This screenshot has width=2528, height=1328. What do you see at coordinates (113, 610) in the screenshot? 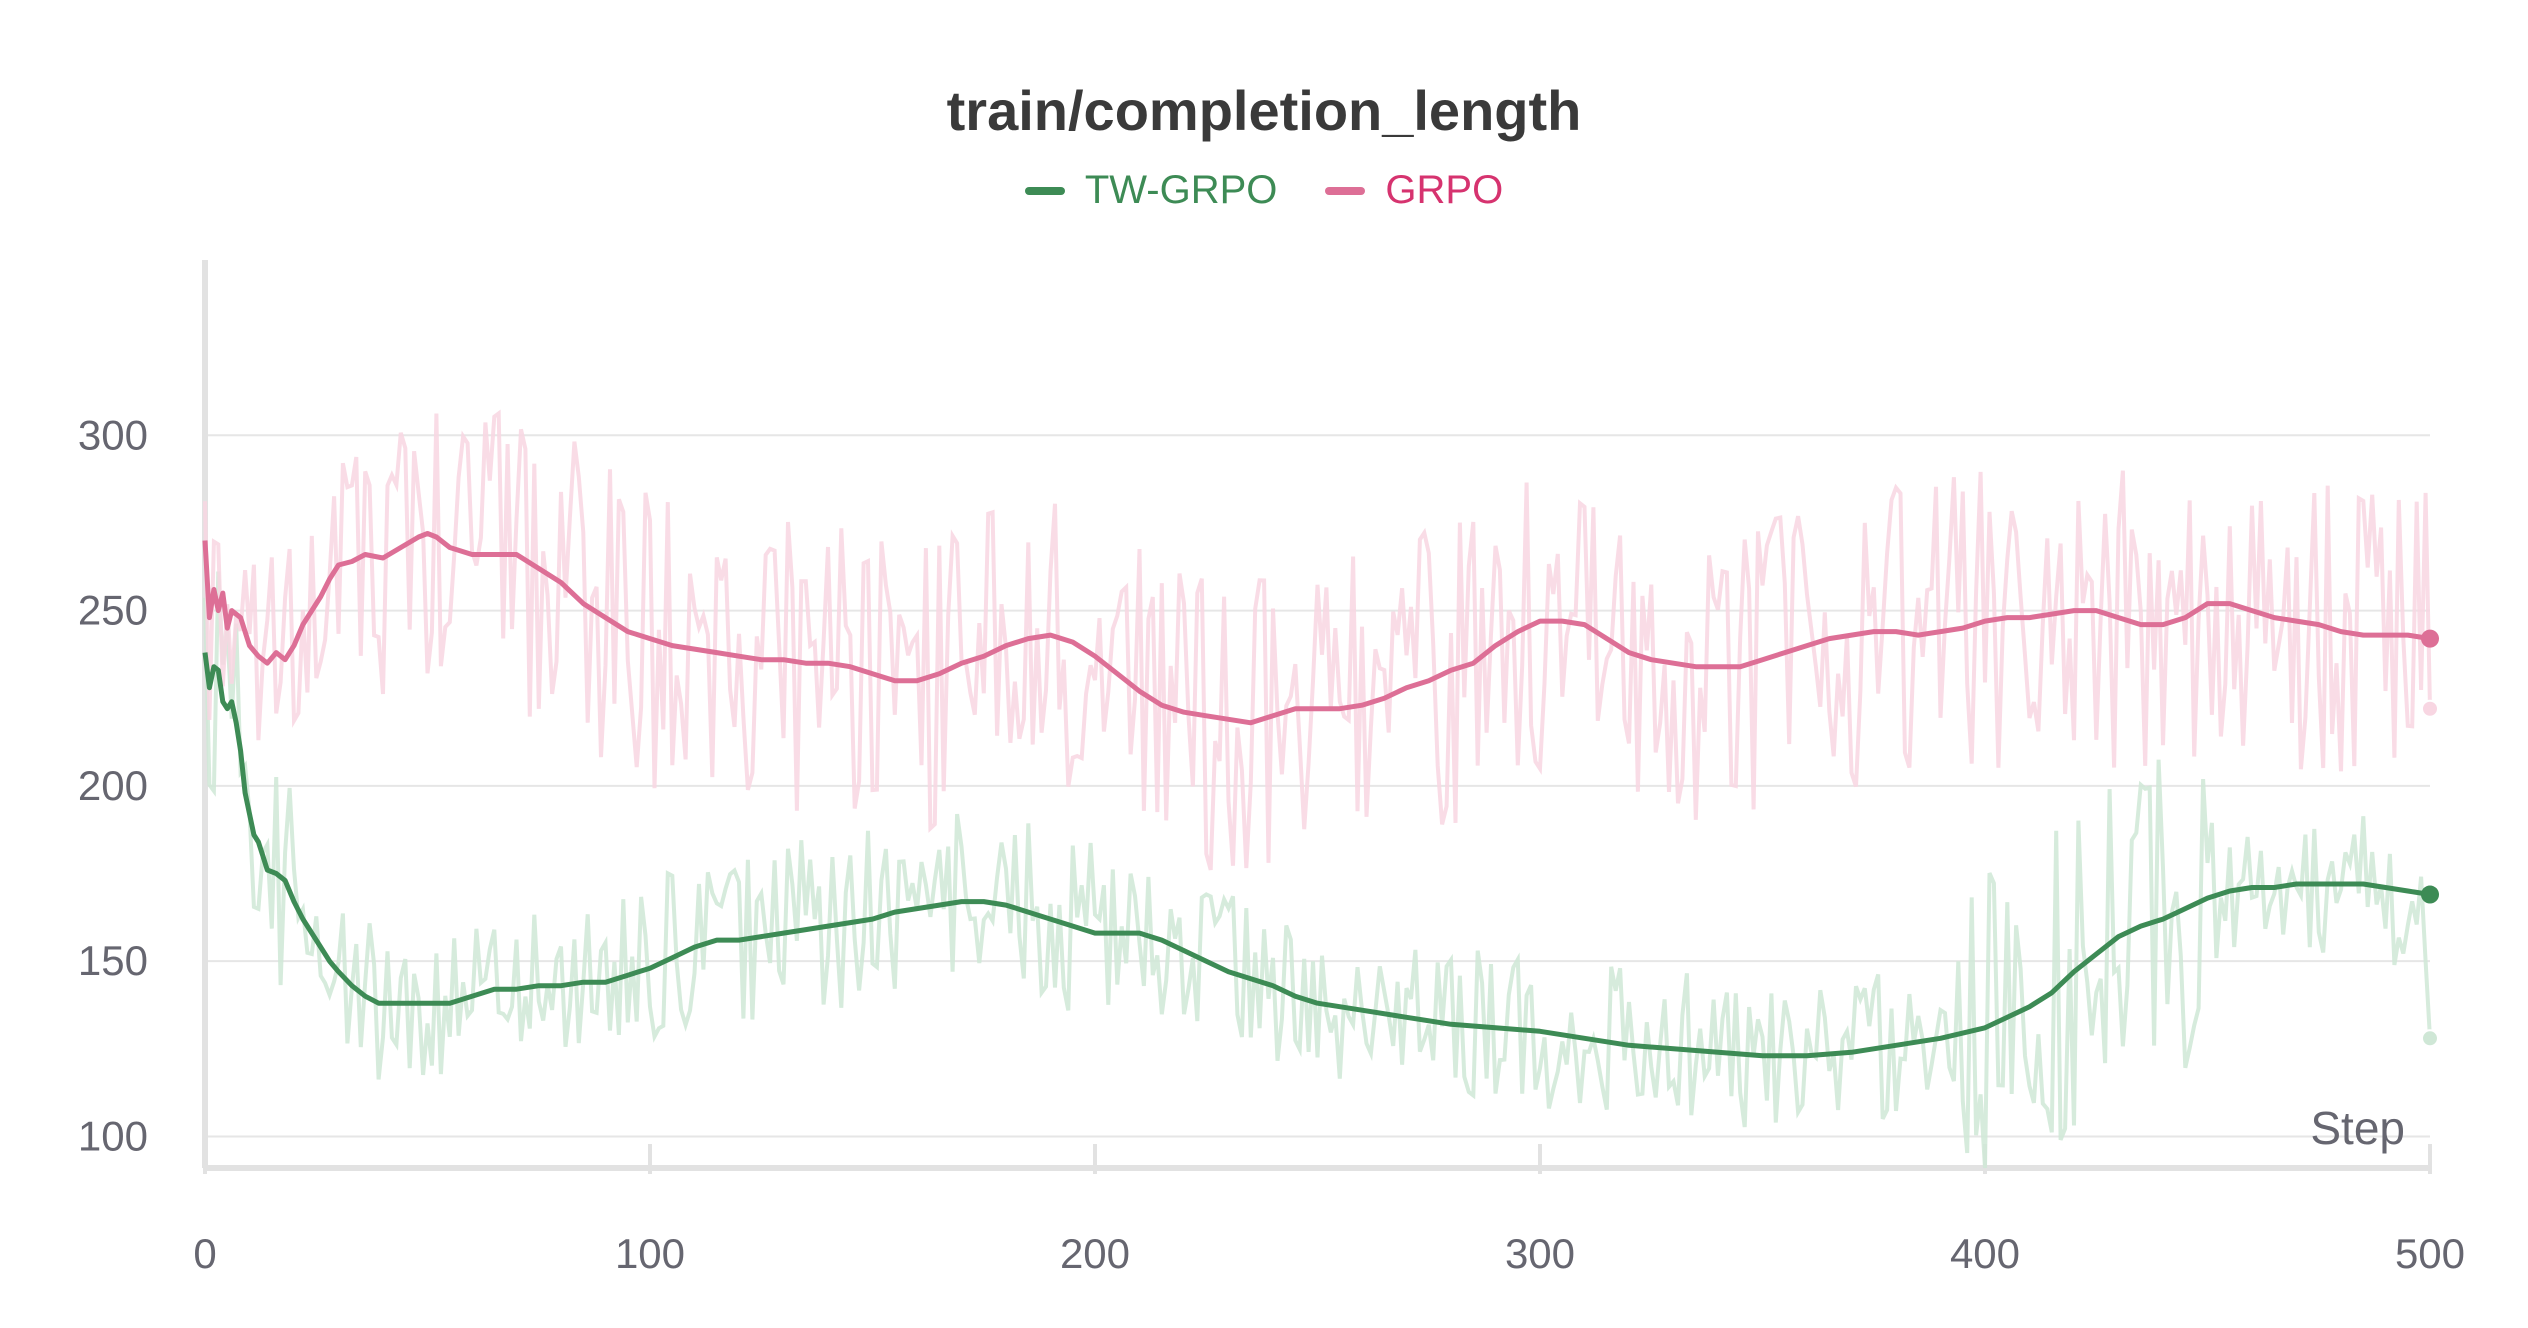
I see `y-tick-label: 250` at bounding box center [113, 610].